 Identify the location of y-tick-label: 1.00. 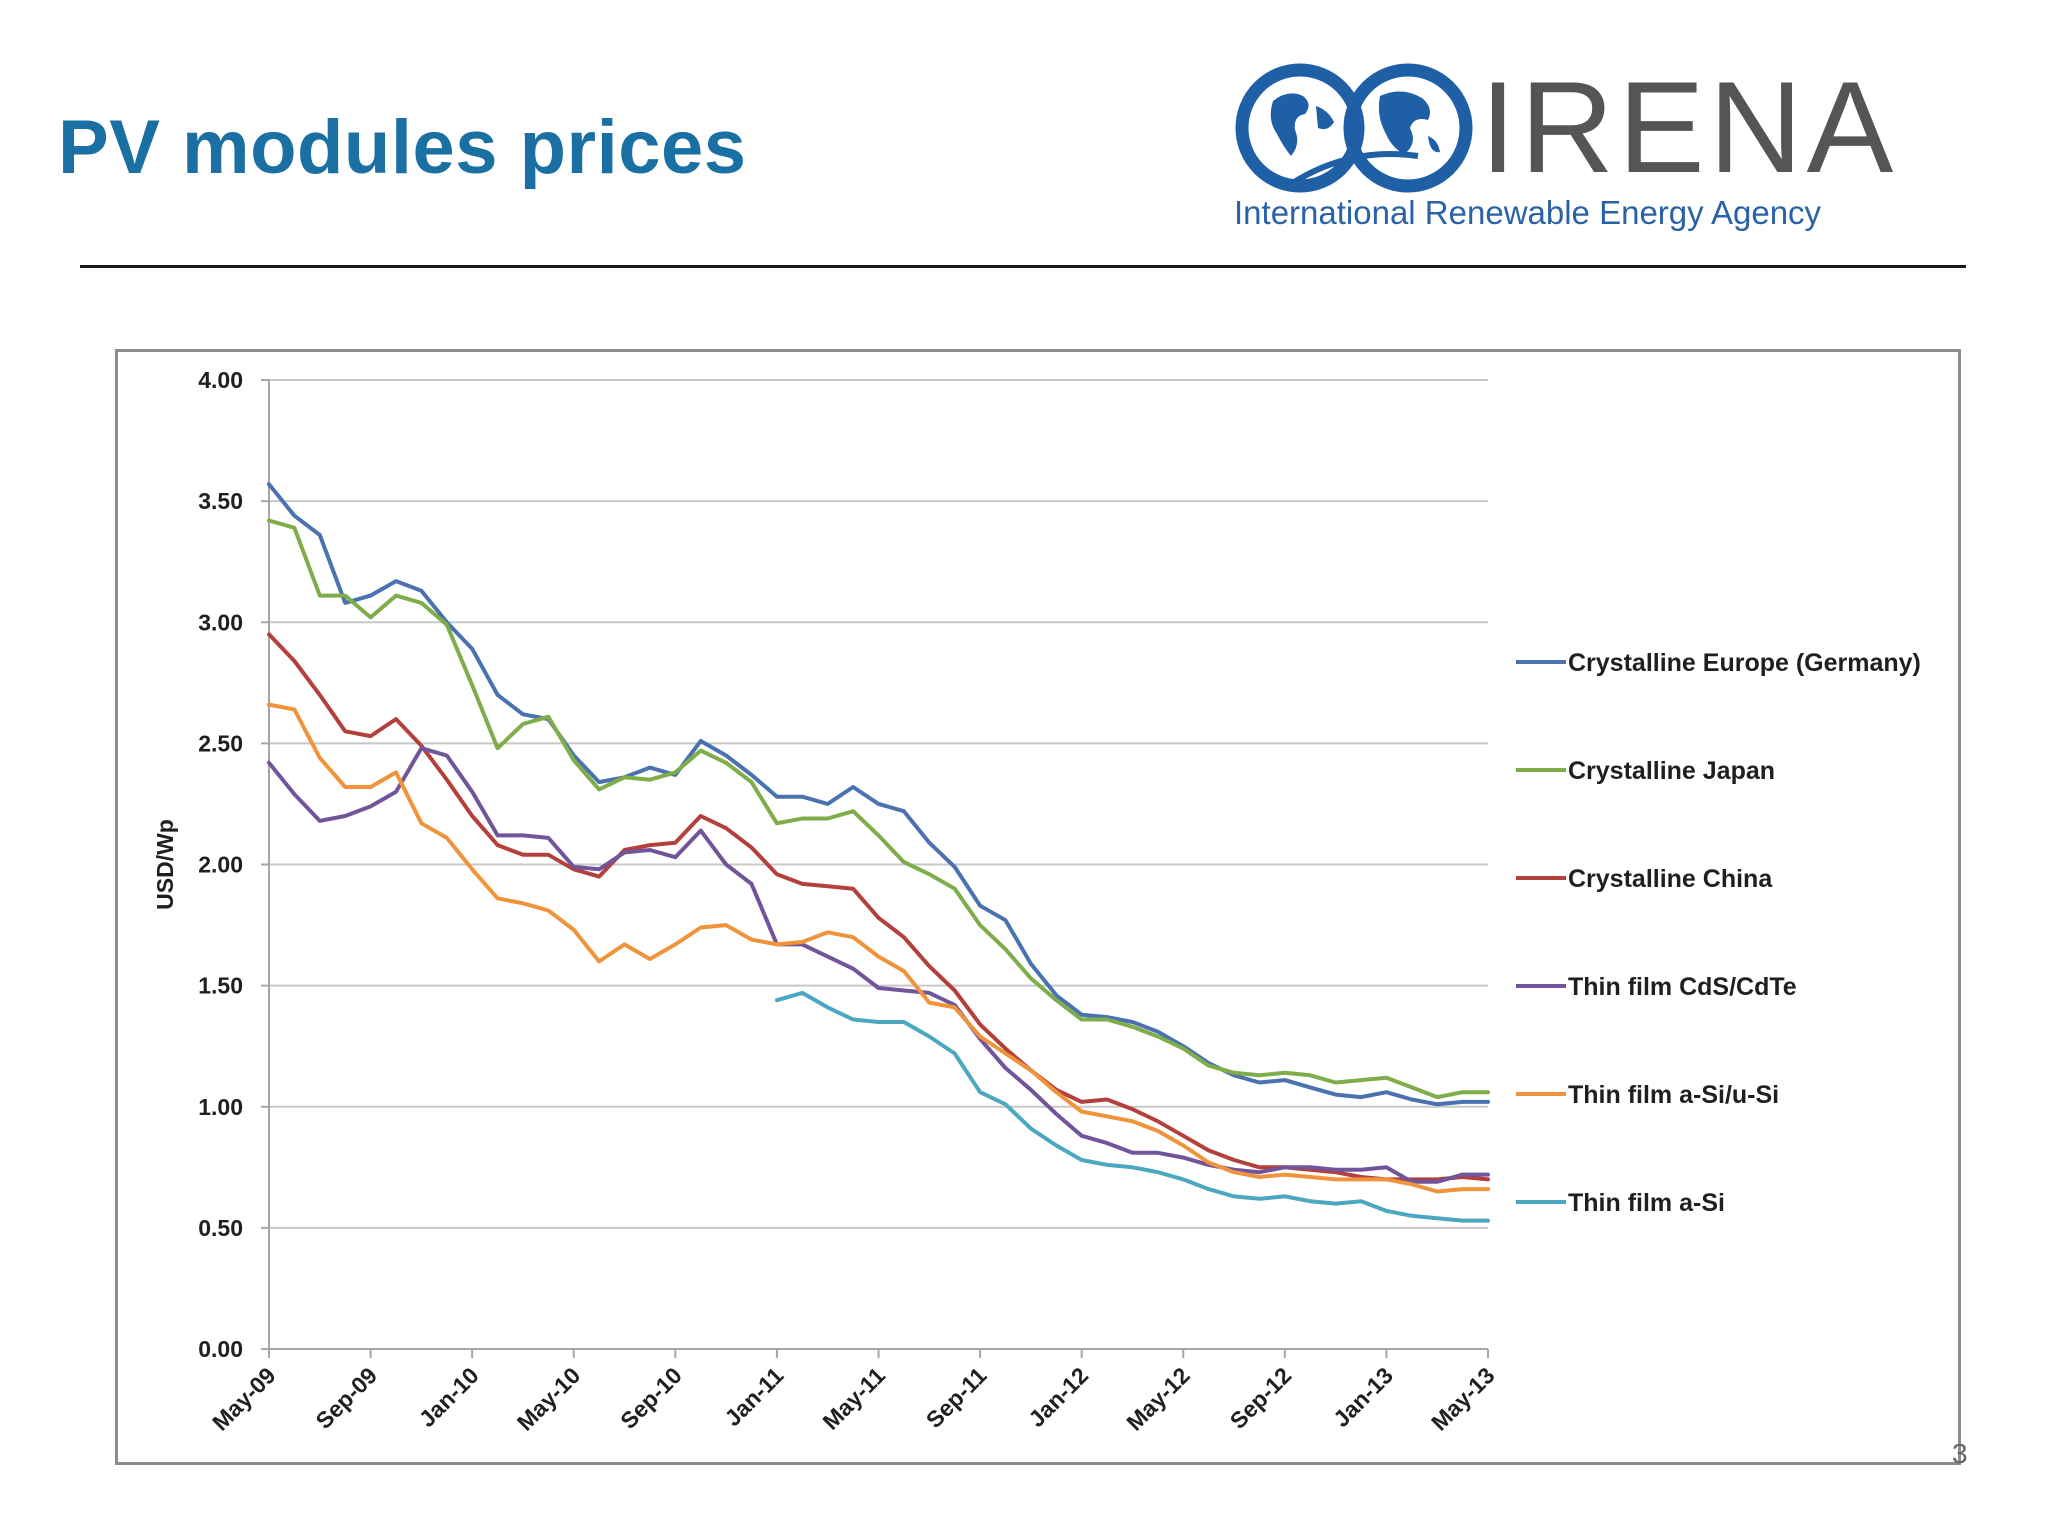
(220, 1107).